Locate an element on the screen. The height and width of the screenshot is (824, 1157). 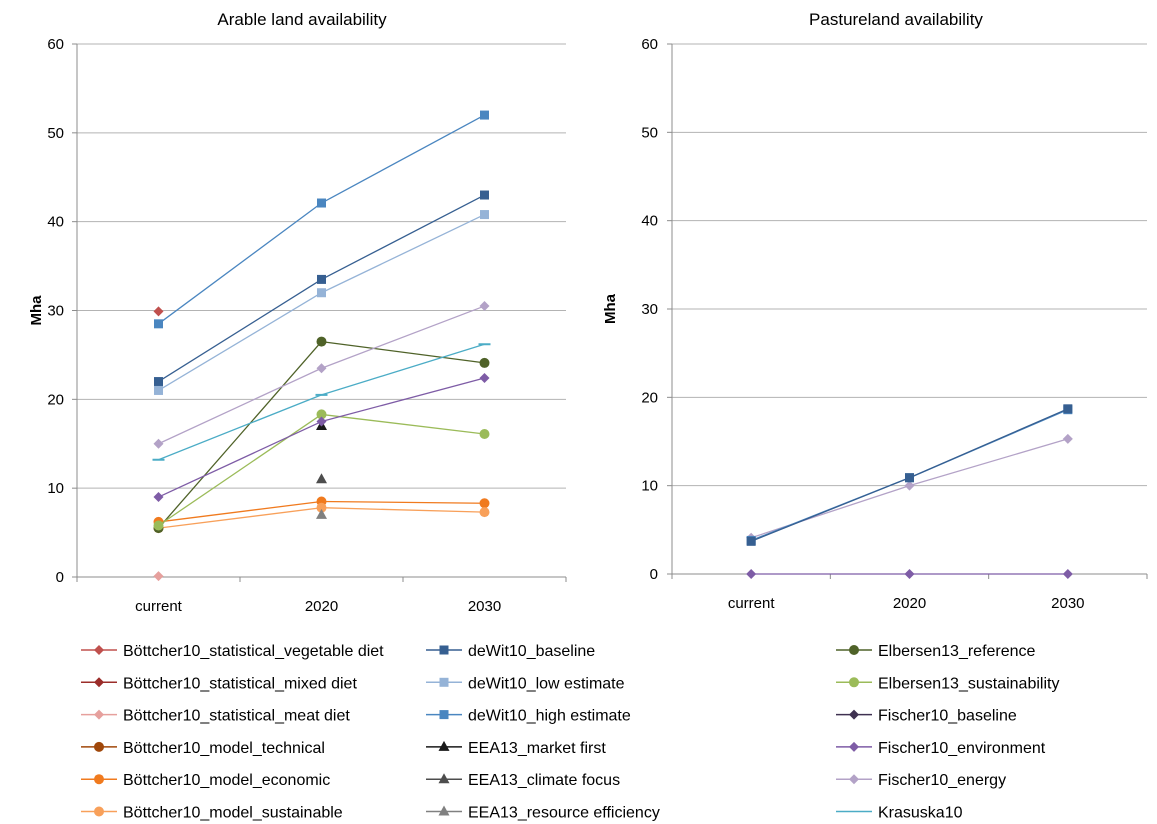
legend-item-fischer10-environment: Fischer10_environment is located at coordinates (941, 748).